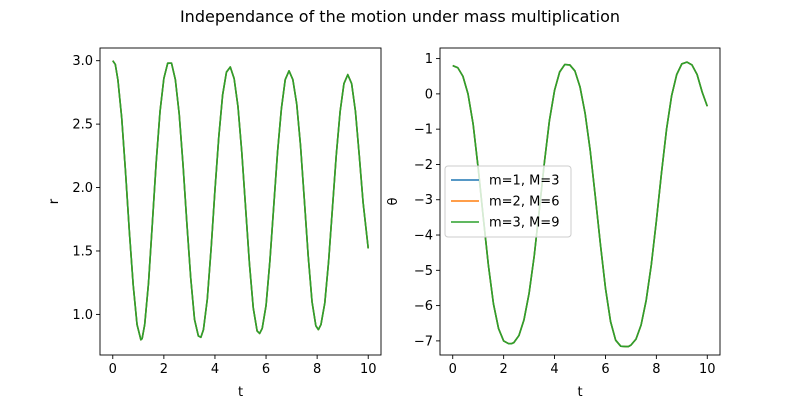 The image size is (800, 400). I want to click on y-axis-label: θ, so click(393, 201).